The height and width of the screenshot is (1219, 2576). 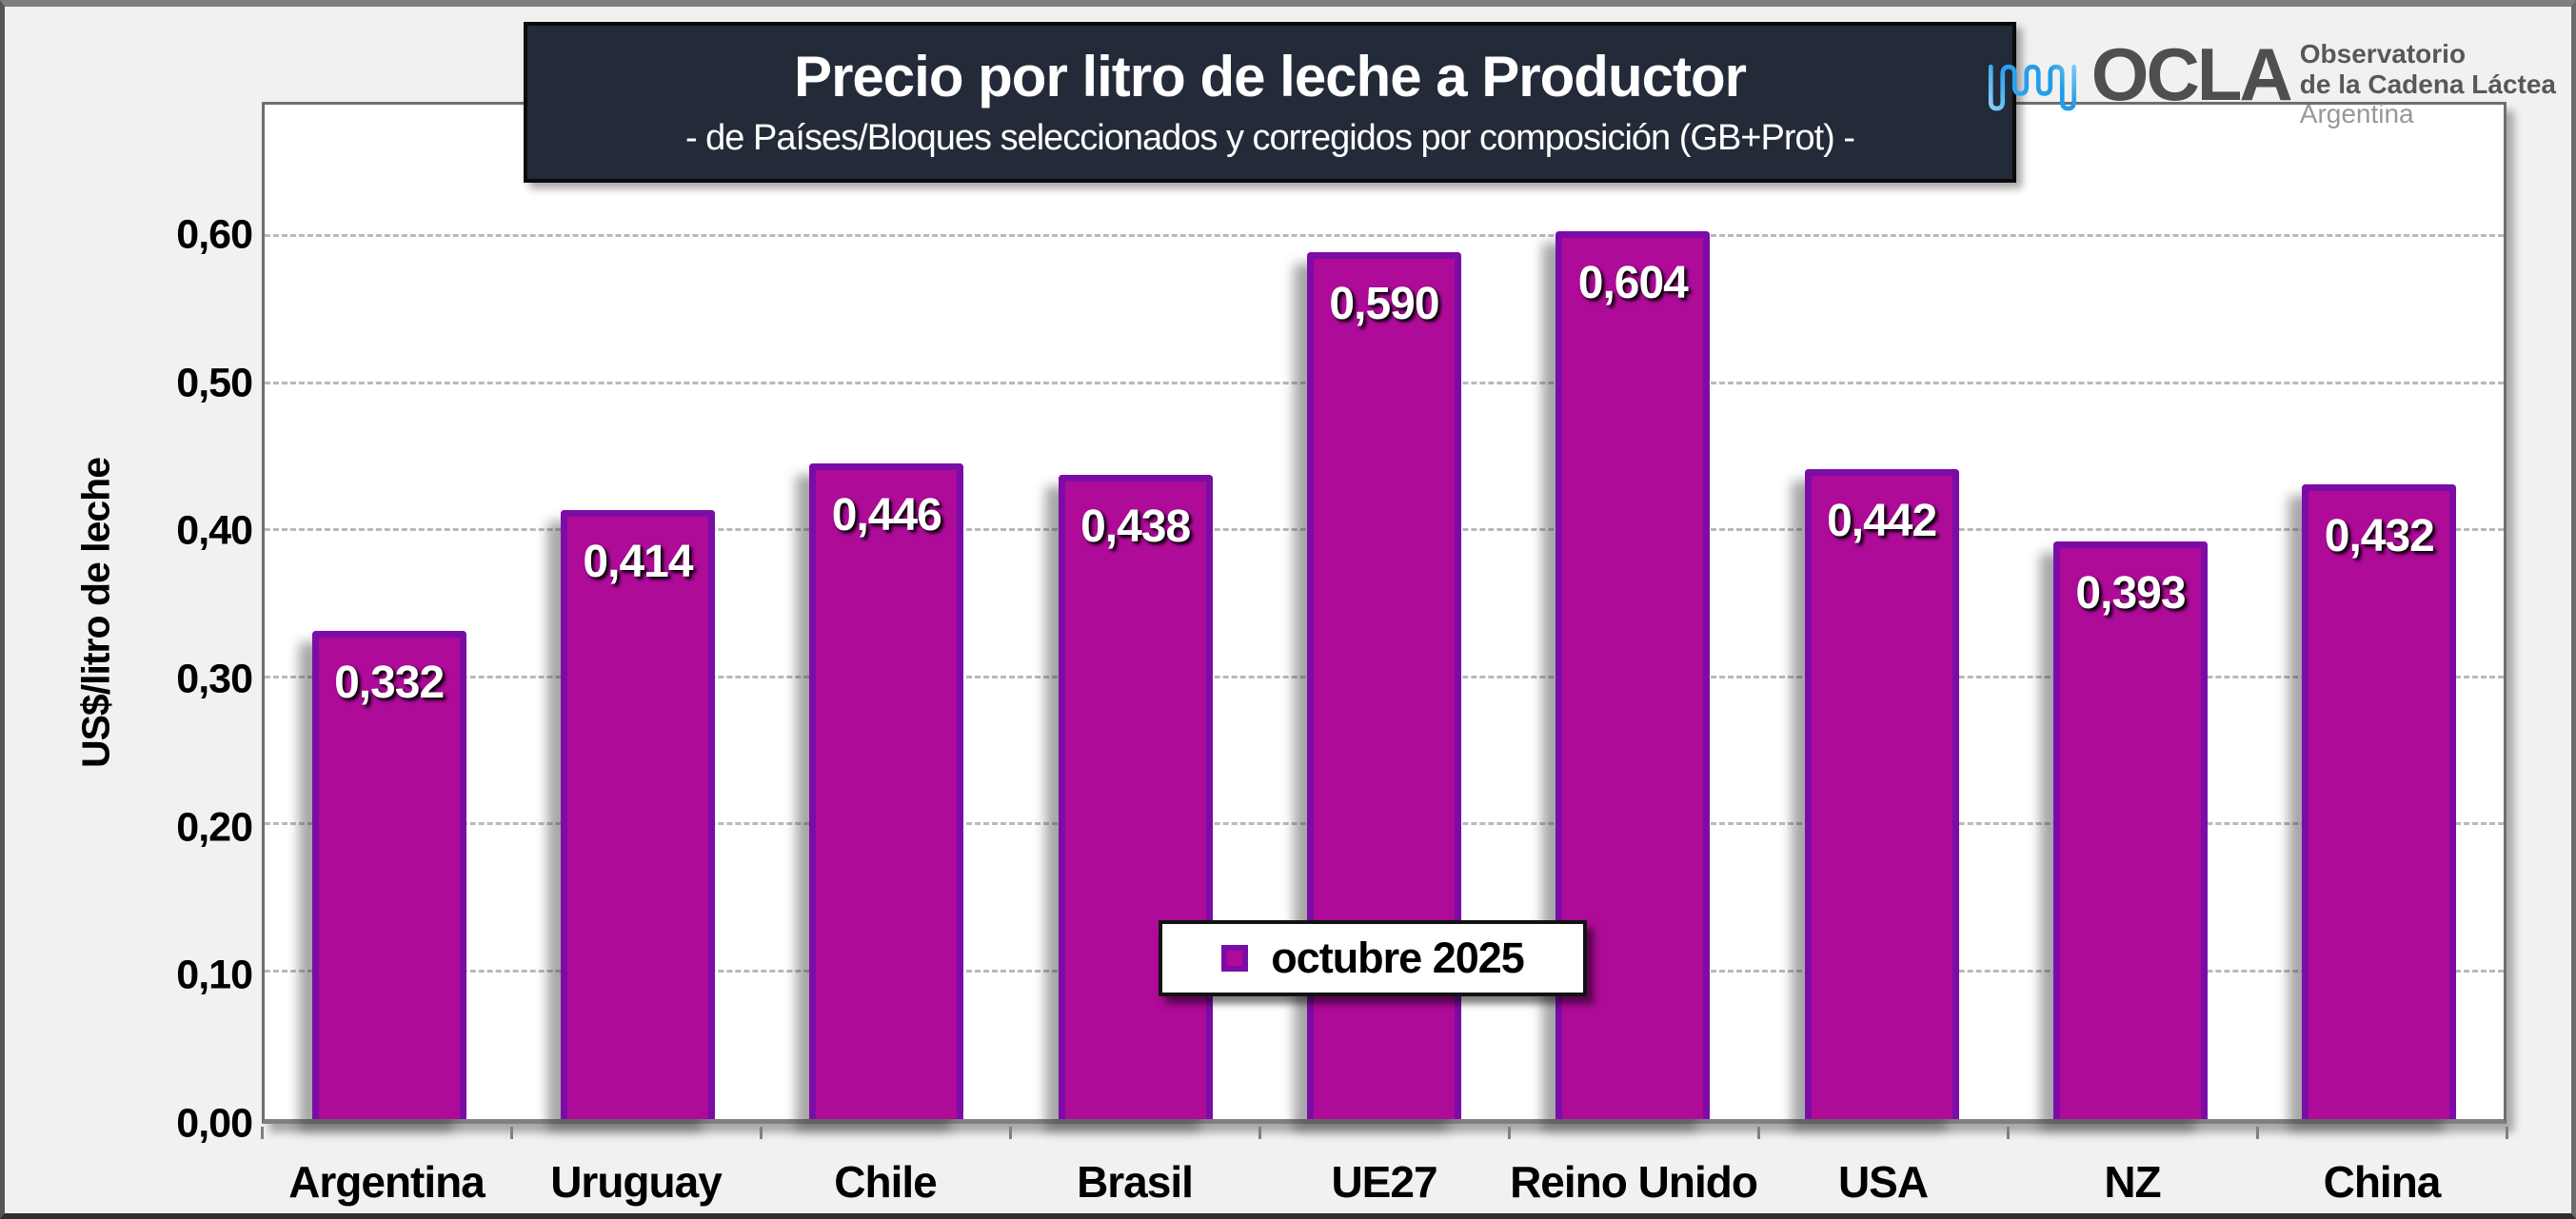 I want to click on bar-uruguay: 0,414, so click(x=638, y=814).